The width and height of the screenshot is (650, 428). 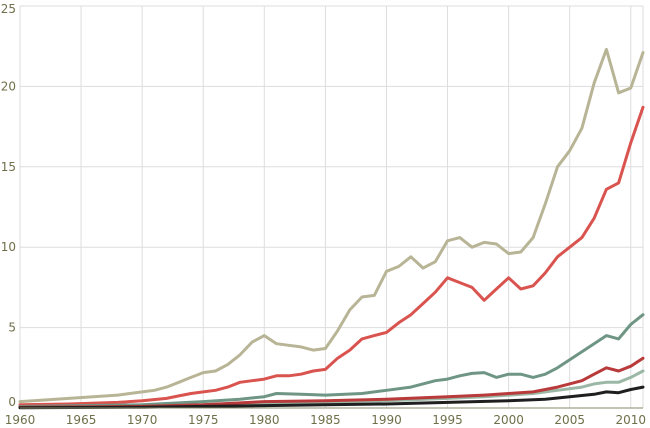 I want to click on x-tick-label: 2005, so click(x=569, y=420).